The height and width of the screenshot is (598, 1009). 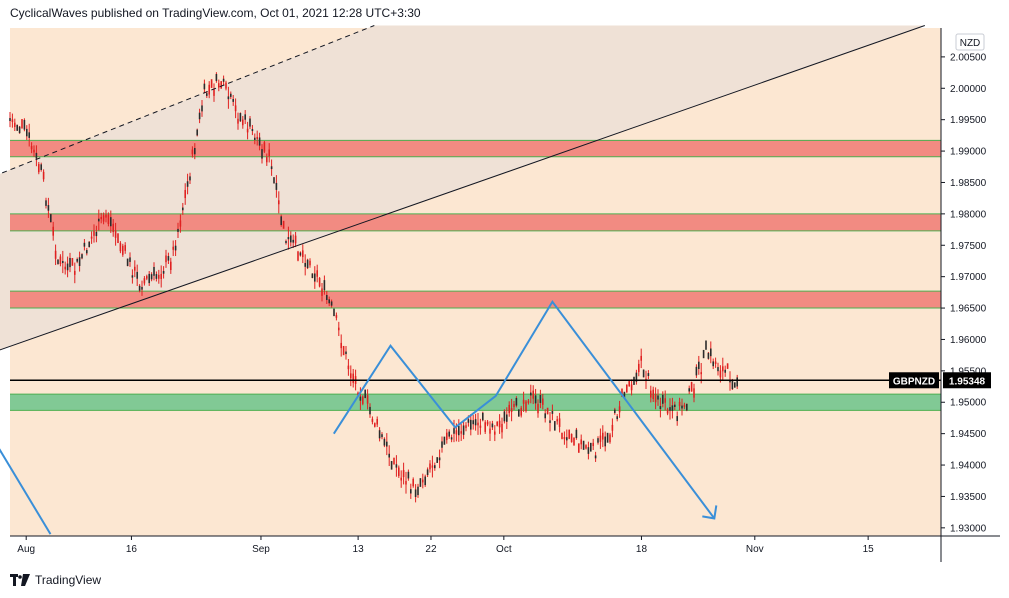 I want to click on x-tick-label: Oct, so click(x=504, y=549).